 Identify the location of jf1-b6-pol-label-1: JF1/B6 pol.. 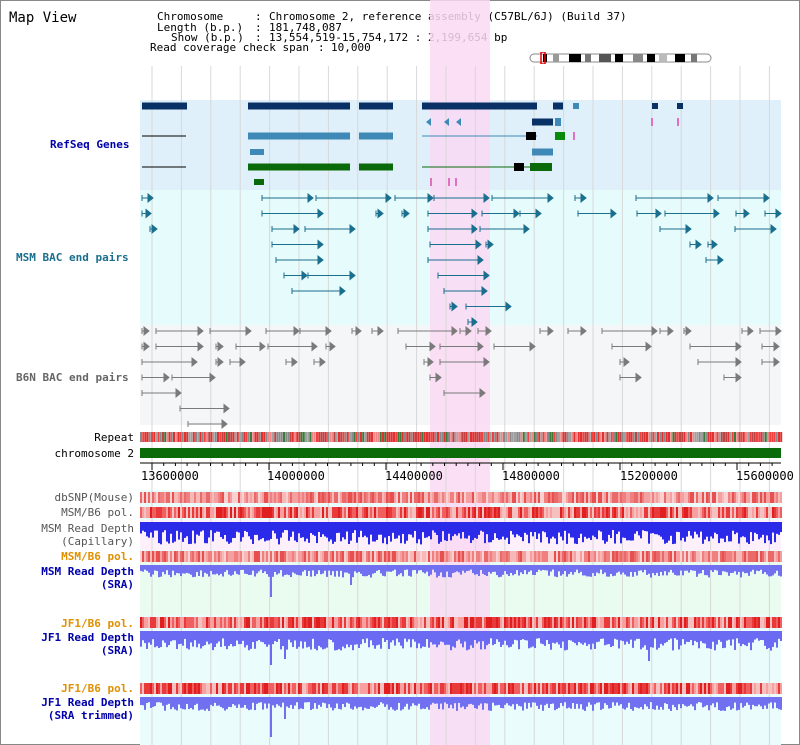
(97, 623).